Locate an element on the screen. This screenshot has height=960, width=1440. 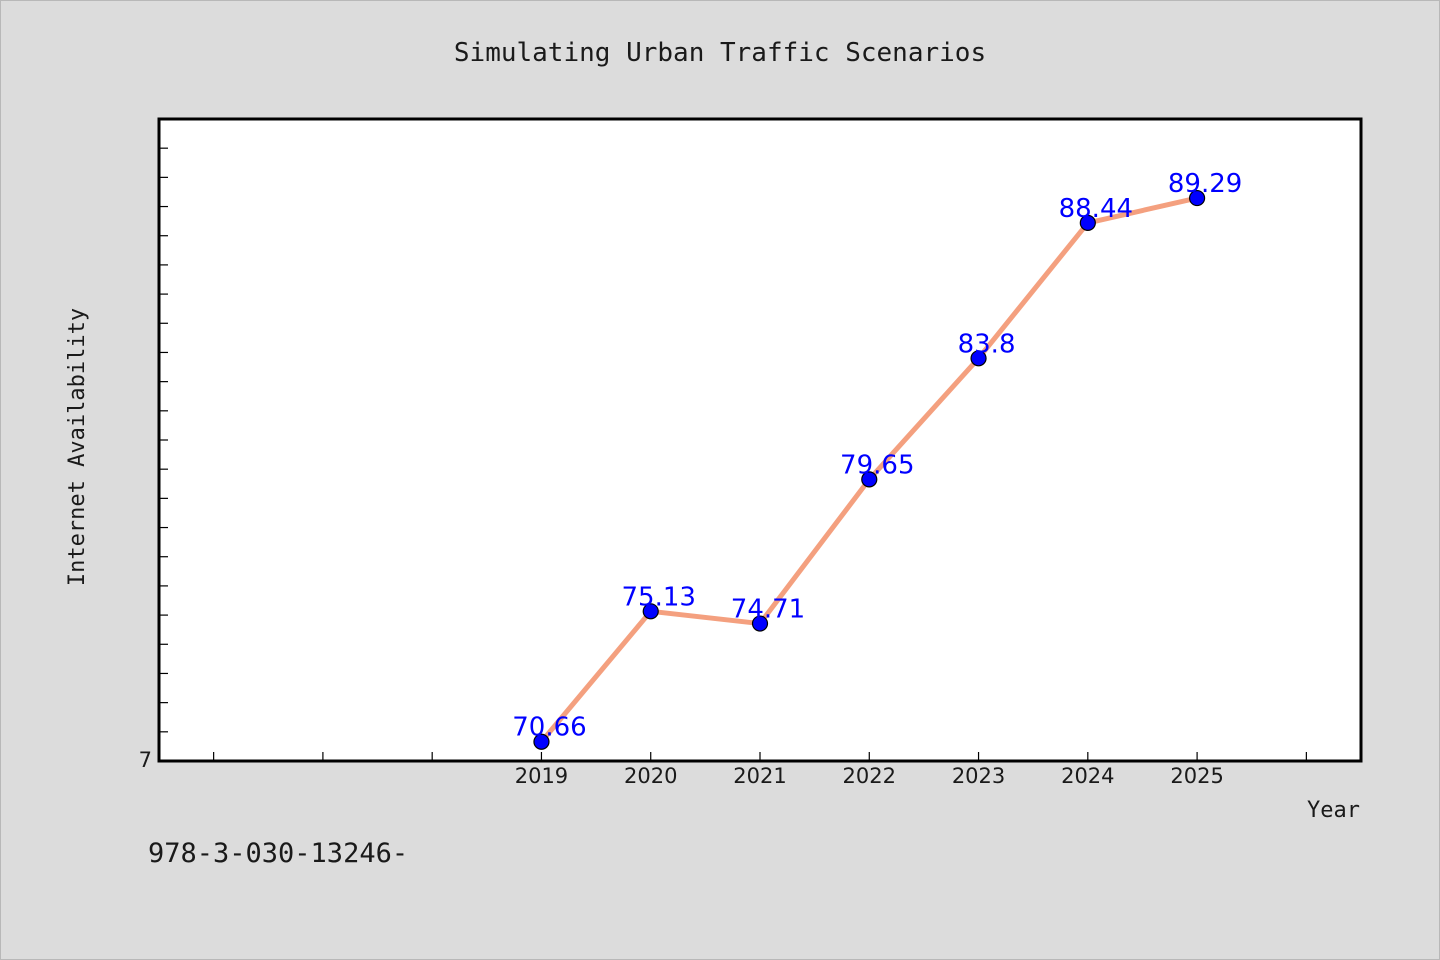
x-tick-label: 2022 is located at coordinates (869, 776).